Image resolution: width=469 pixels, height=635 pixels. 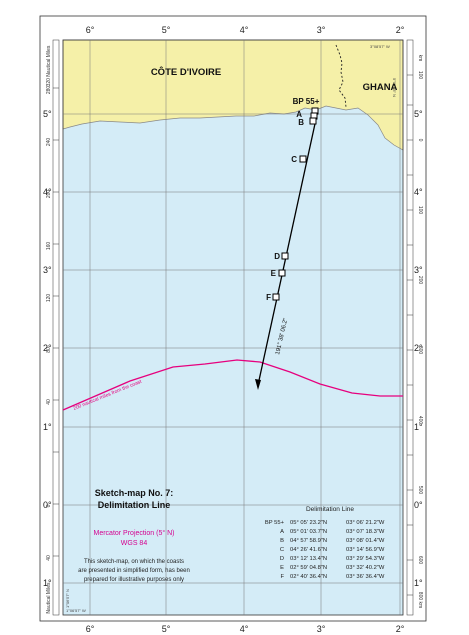 I want to click on table-row-lon: 03° 29' 54.3"W, so click(x=365, y=559).